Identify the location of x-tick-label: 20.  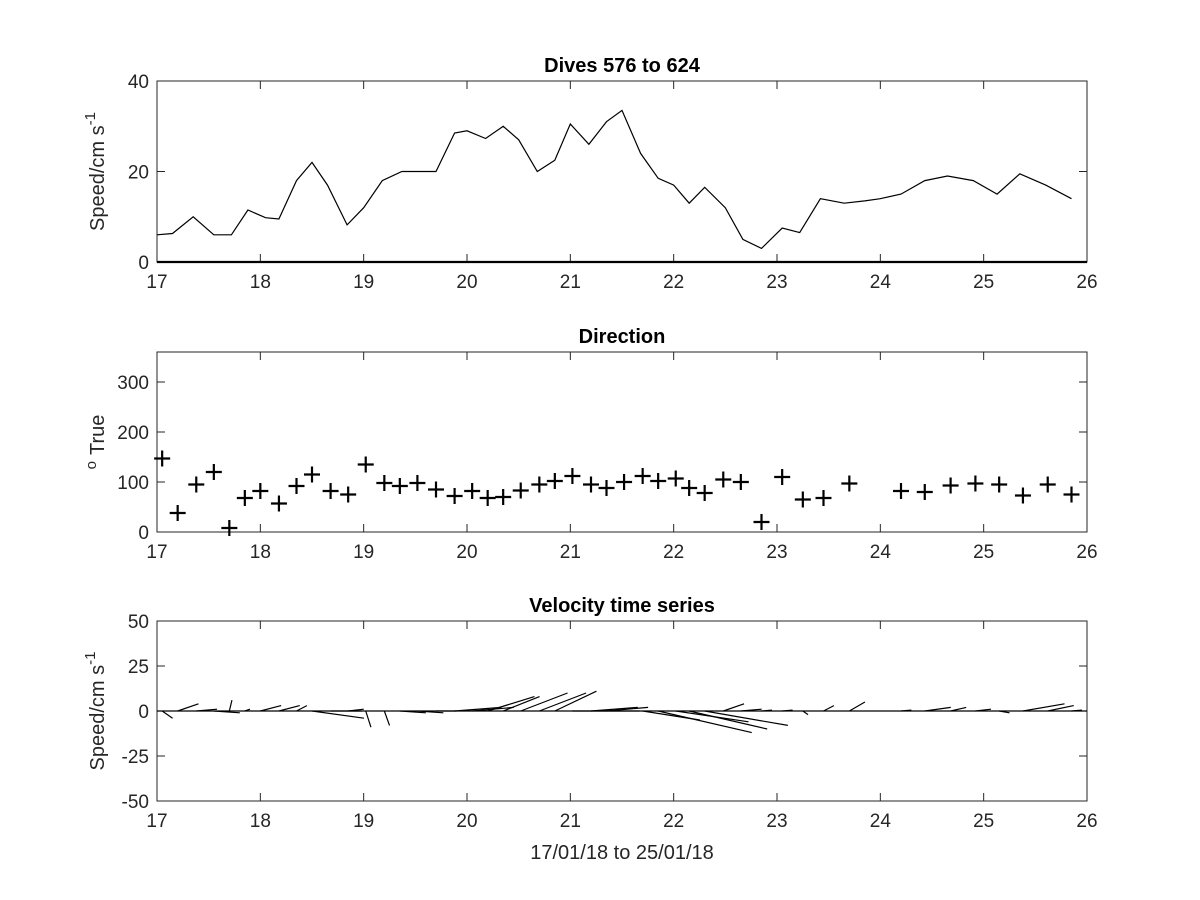
(466, 821).